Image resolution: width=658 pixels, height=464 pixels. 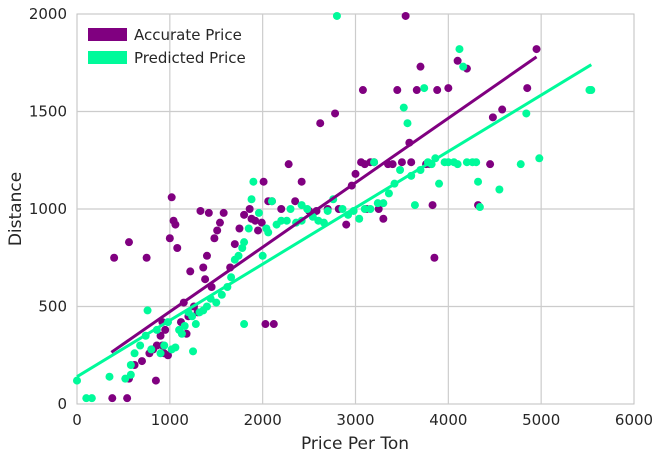 What do you see at coordinates (62, 404) in the screenshot?
I see `y-tick-label: 0` at bounding box center [62, 404].